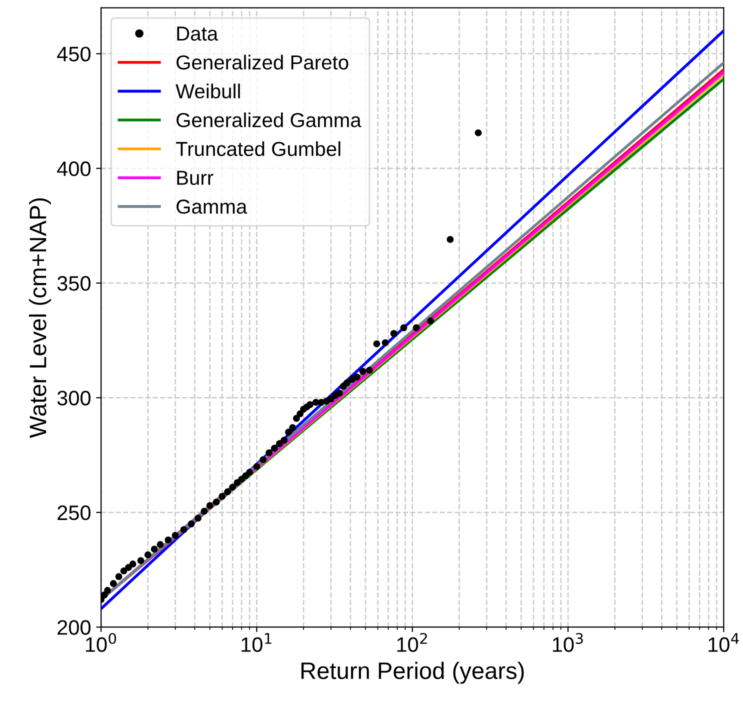 Image resolution: width=743 pixels, height=711 pixels. Describe the element at coordinates (74, 168) in the screenshot. I see `y-tick-label: 400` at that location.